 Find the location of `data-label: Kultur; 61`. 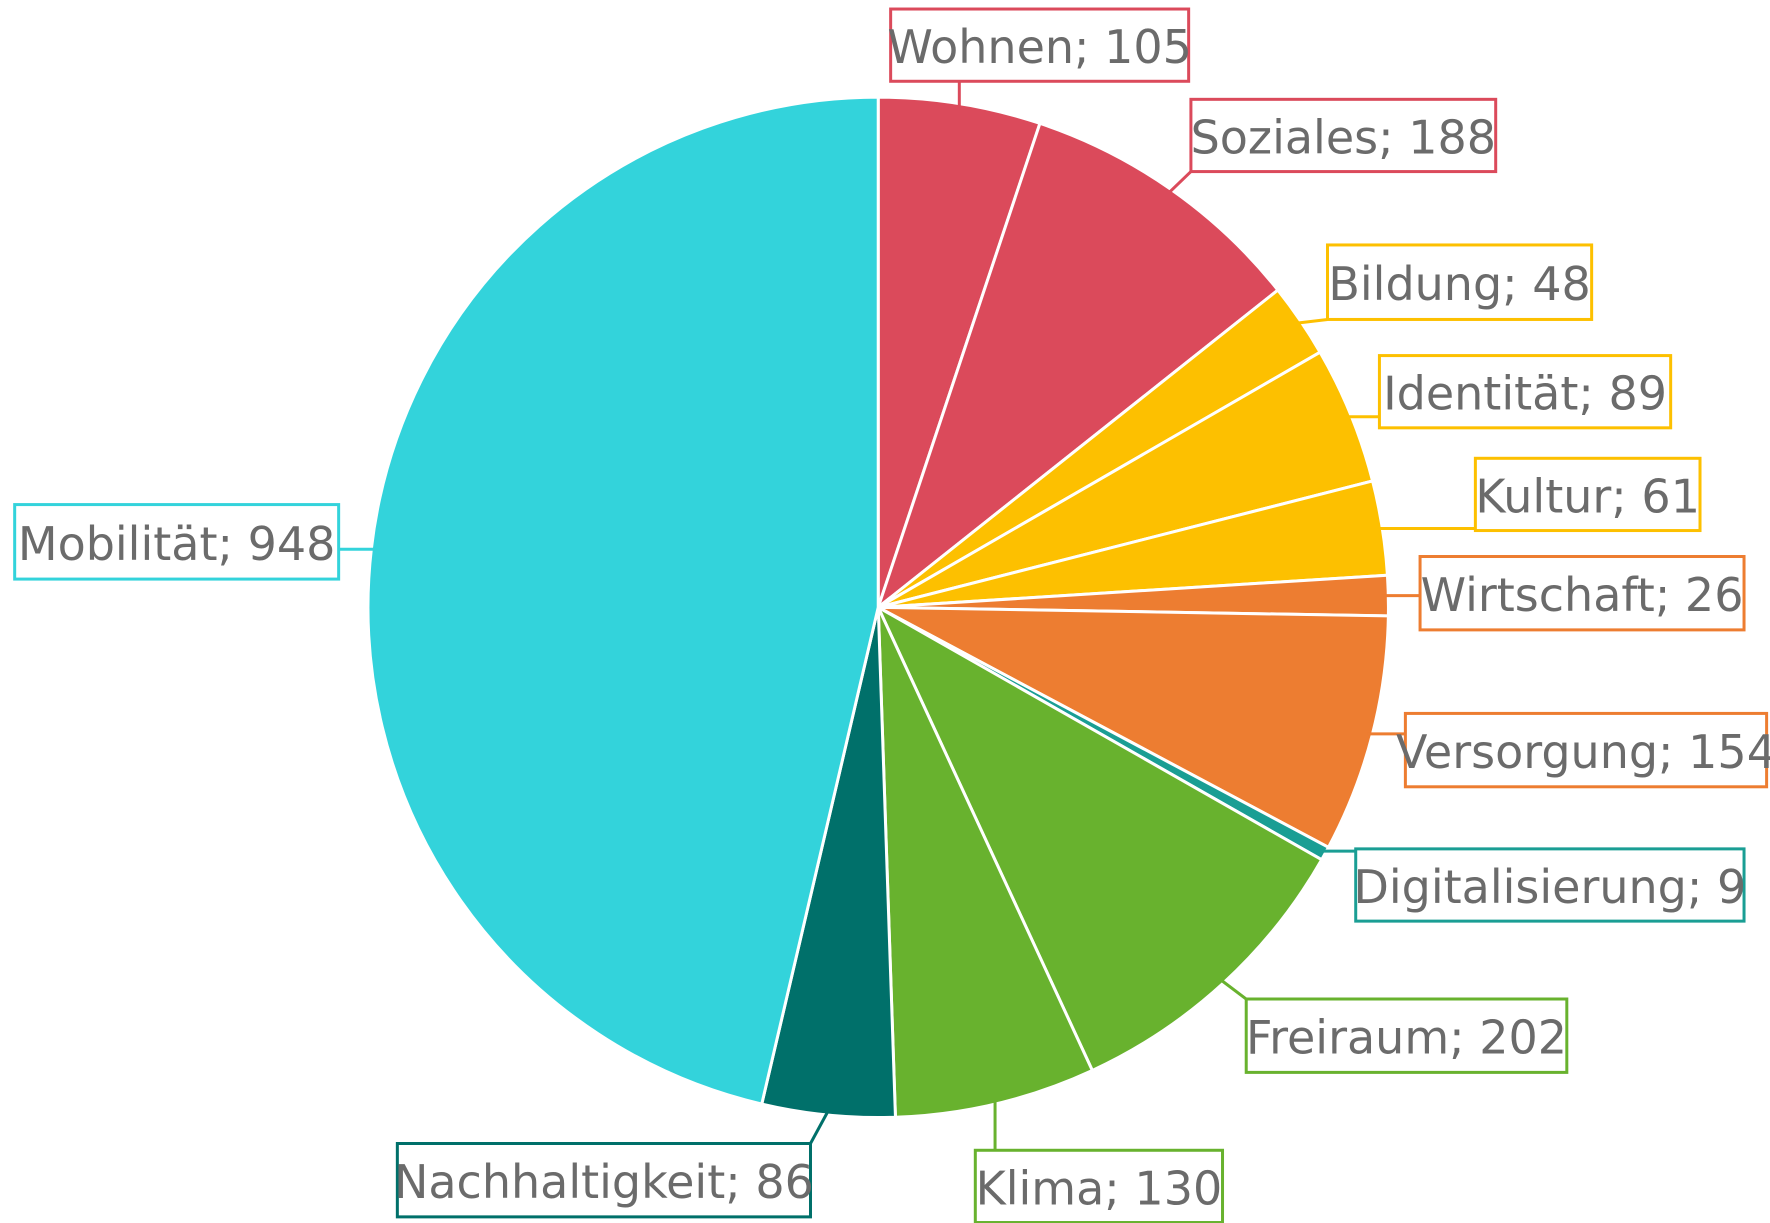

data-label: Kultur; 61 is located at coordinates (1587, 496).